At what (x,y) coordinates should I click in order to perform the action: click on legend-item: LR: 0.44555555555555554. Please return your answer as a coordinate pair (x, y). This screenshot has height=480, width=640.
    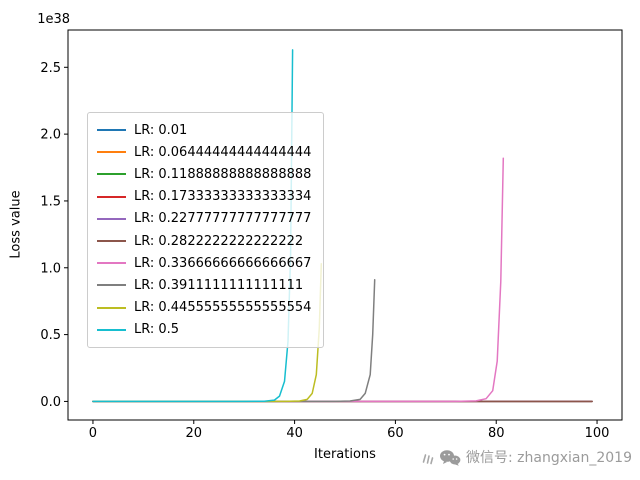
    Looking at the image, I should click on (204, 307).